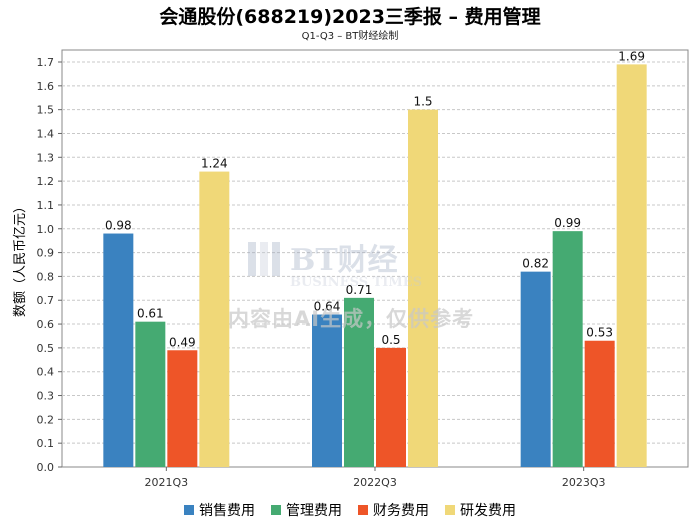  Describe the element at coordinates (422, 102) in the screenshot. I see `data-label: 1.5` at that location.